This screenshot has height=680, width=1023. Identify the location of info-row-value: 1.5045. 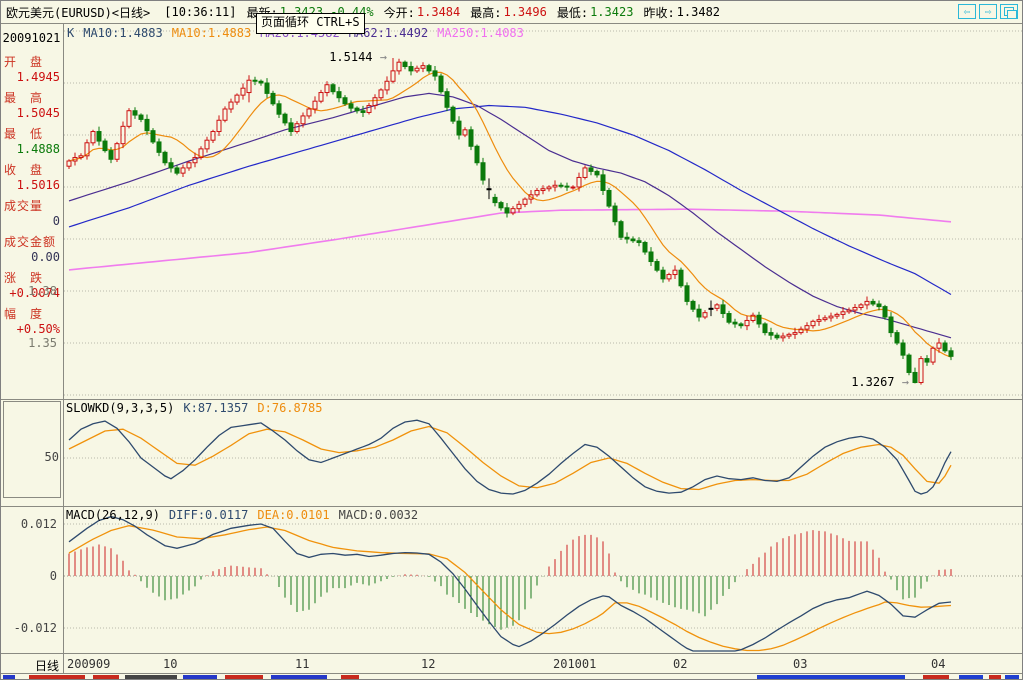
(38, 113).